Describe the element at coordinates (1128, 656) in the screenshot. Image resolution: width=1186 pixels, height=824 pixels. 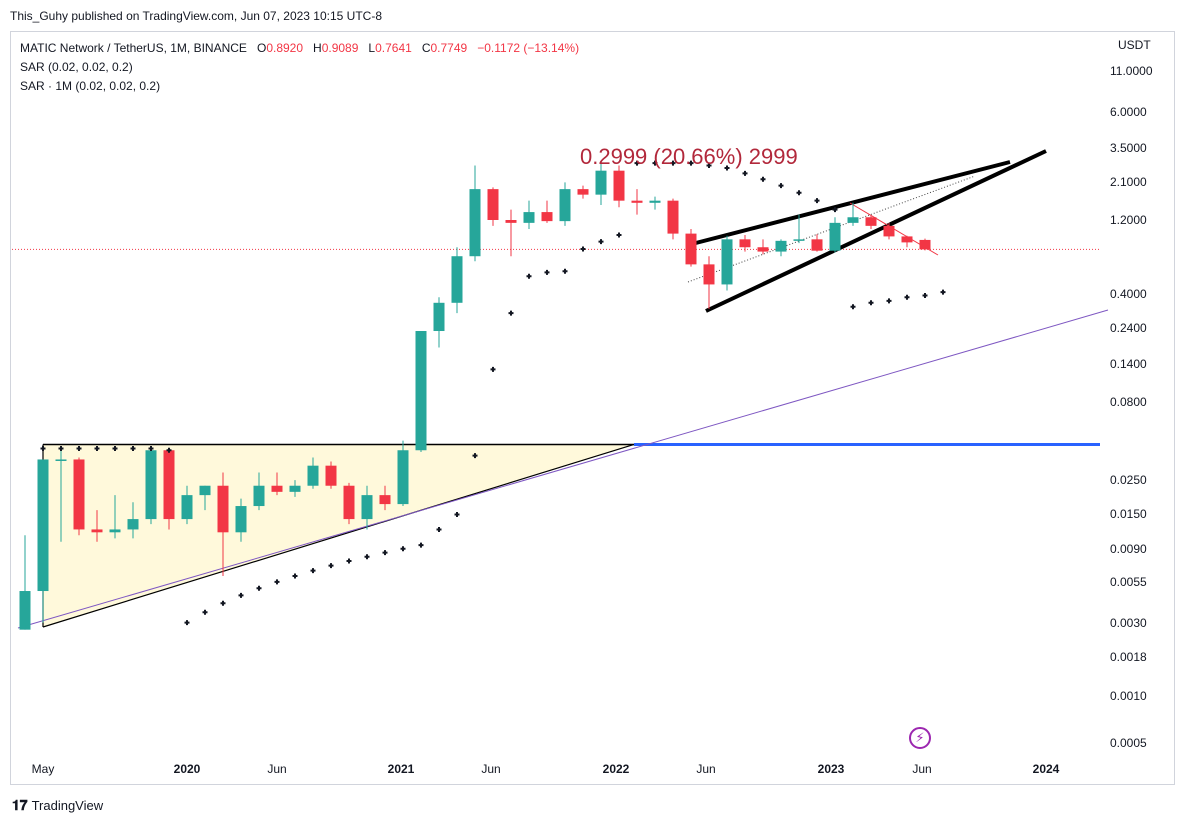
I see `price-tick-label: 0.0018` at that location.